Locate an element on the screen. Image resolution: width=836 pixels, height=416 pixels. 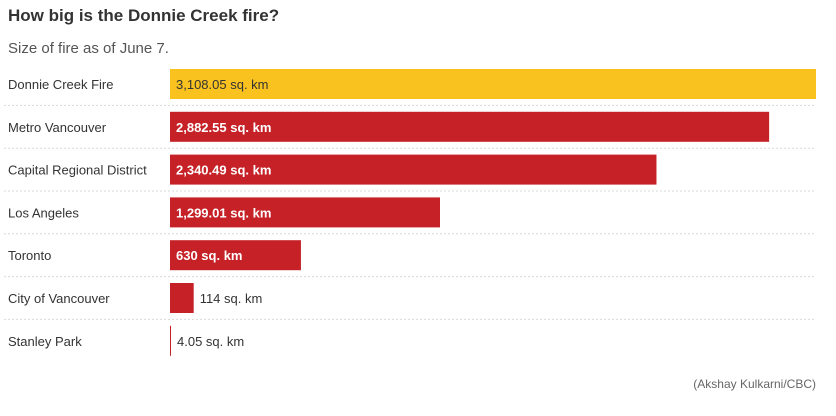
category-label: Metro Vancouver is located at coordinates (57, 127).